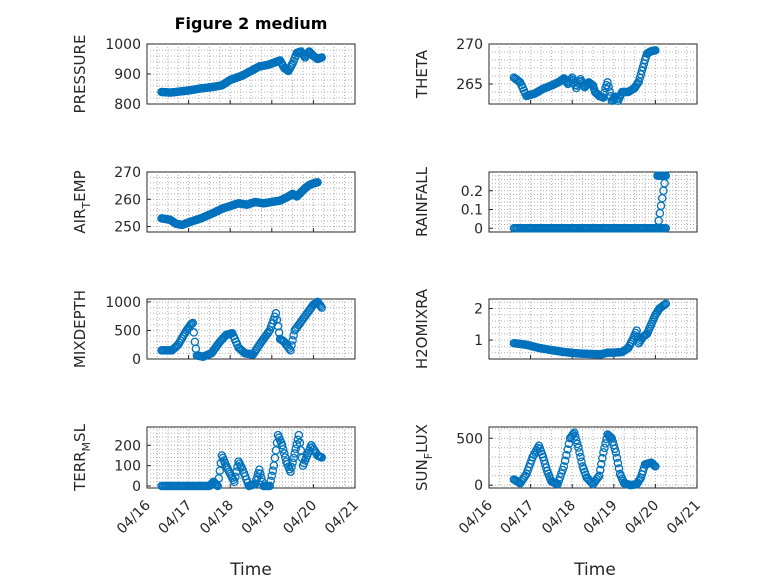  I want to click on x-tick-label: 04/18, so click(217, 518).